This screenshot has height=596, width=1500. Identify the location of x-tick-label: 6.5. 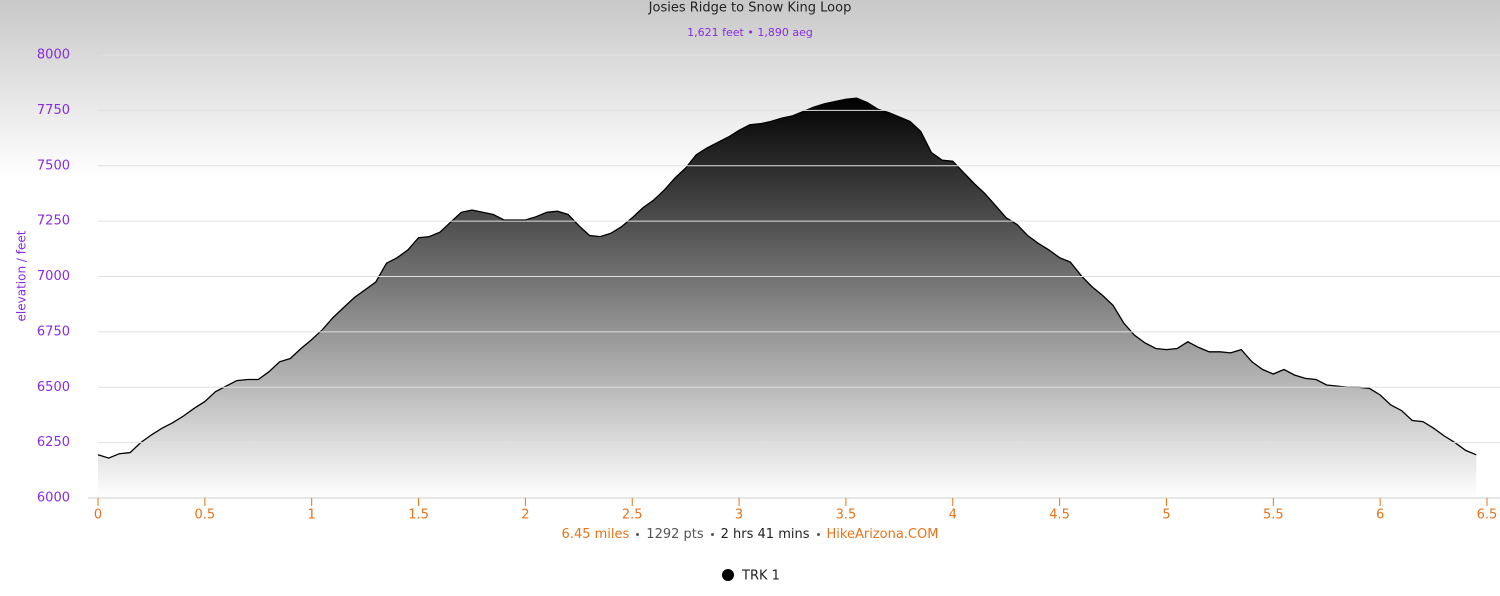
(1487, 515).